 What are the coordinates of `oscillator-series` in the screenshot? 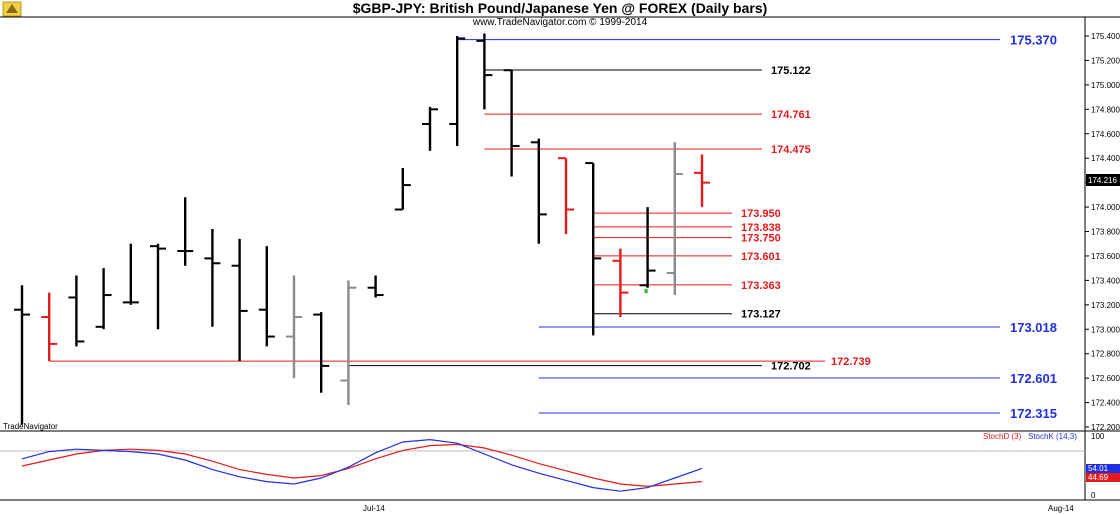 It's located at (362, 465).